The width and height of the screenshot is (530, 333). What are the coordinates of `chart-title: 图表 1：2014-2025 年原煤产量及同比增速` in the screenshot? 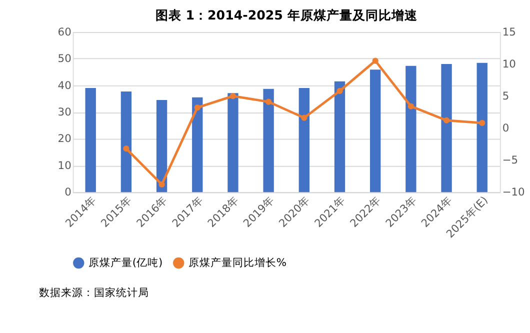 It's located at (286, 14).